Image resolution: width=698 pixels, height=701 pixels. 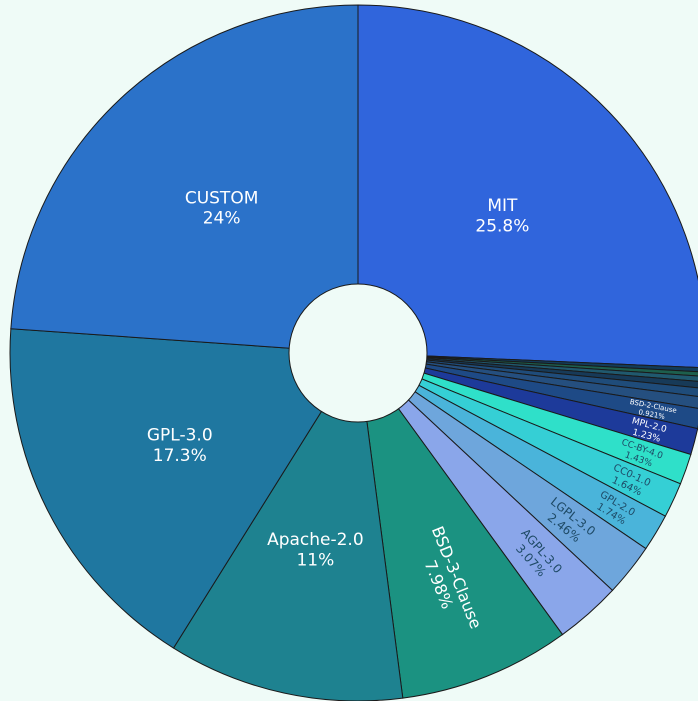 What do you see at coordinates (180, 445) in the screenshot?
I see `label-gpl-3-0: GPL-3.0 17.3%` at bounding box center [180, 445].